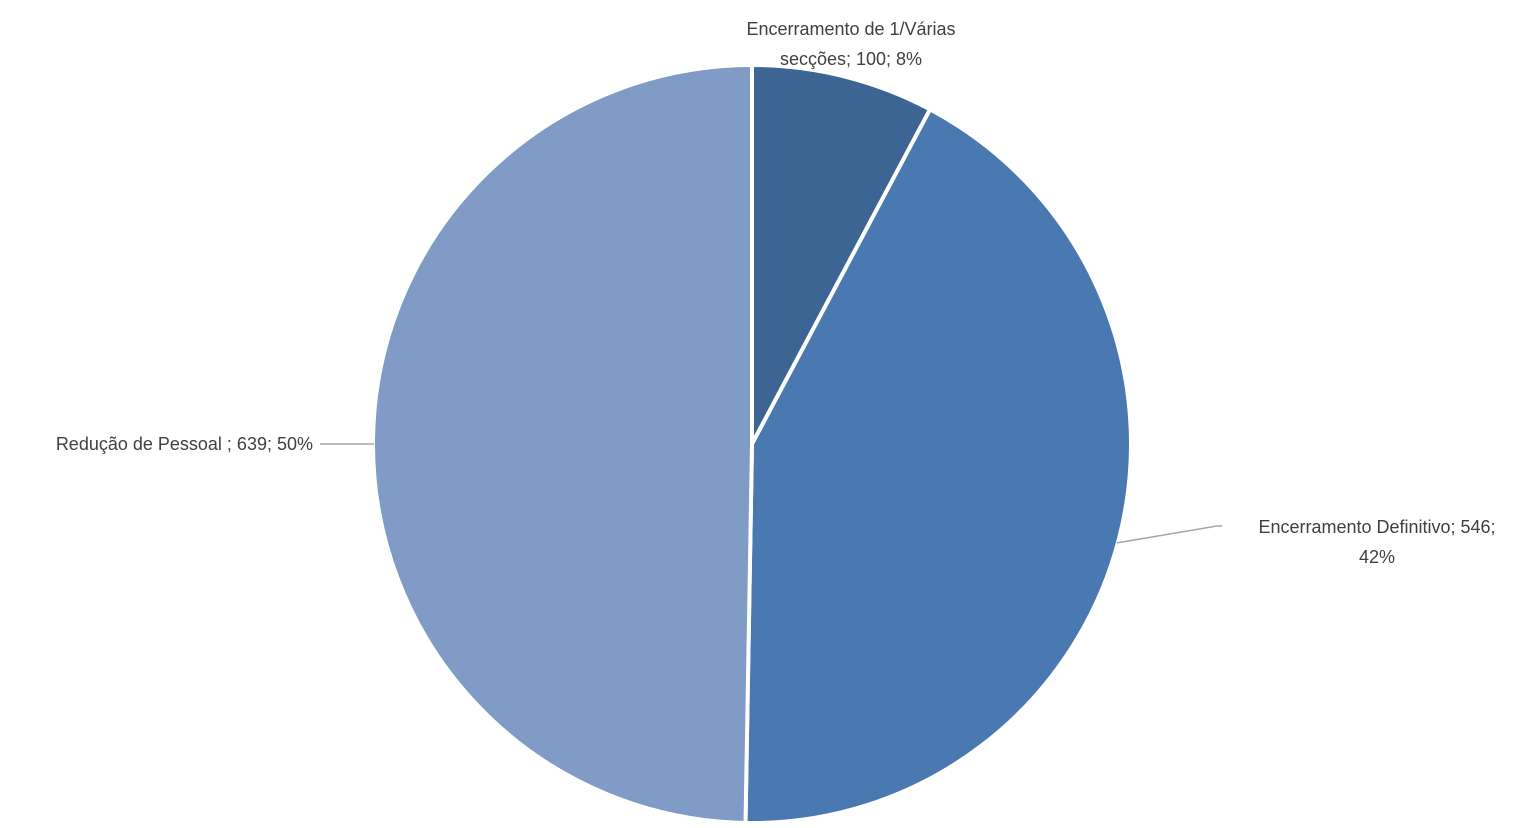 The image size is (1530, 828). I want to click on data-label-1-line-2: secções; 100; 8%, so click(851, 59).